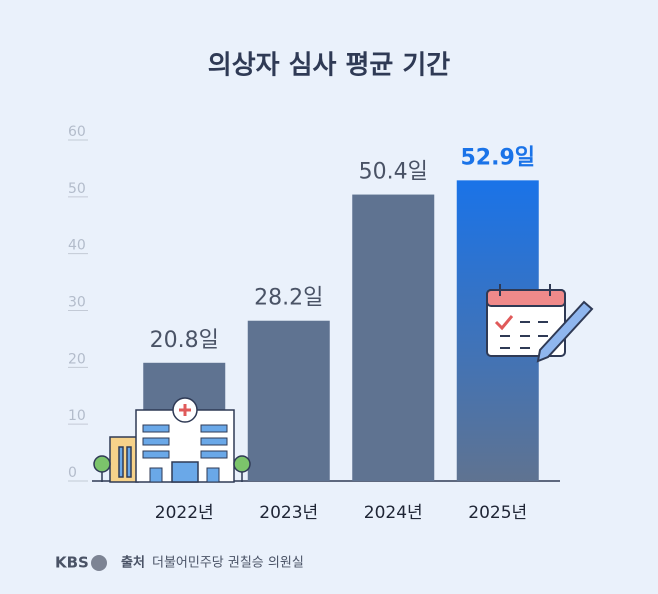 Image resolution: width=658 pixels, height=594 pixels. Describe the element at coordinates (540, 323) in the screenshot. I see `calendar-icon` at that location.